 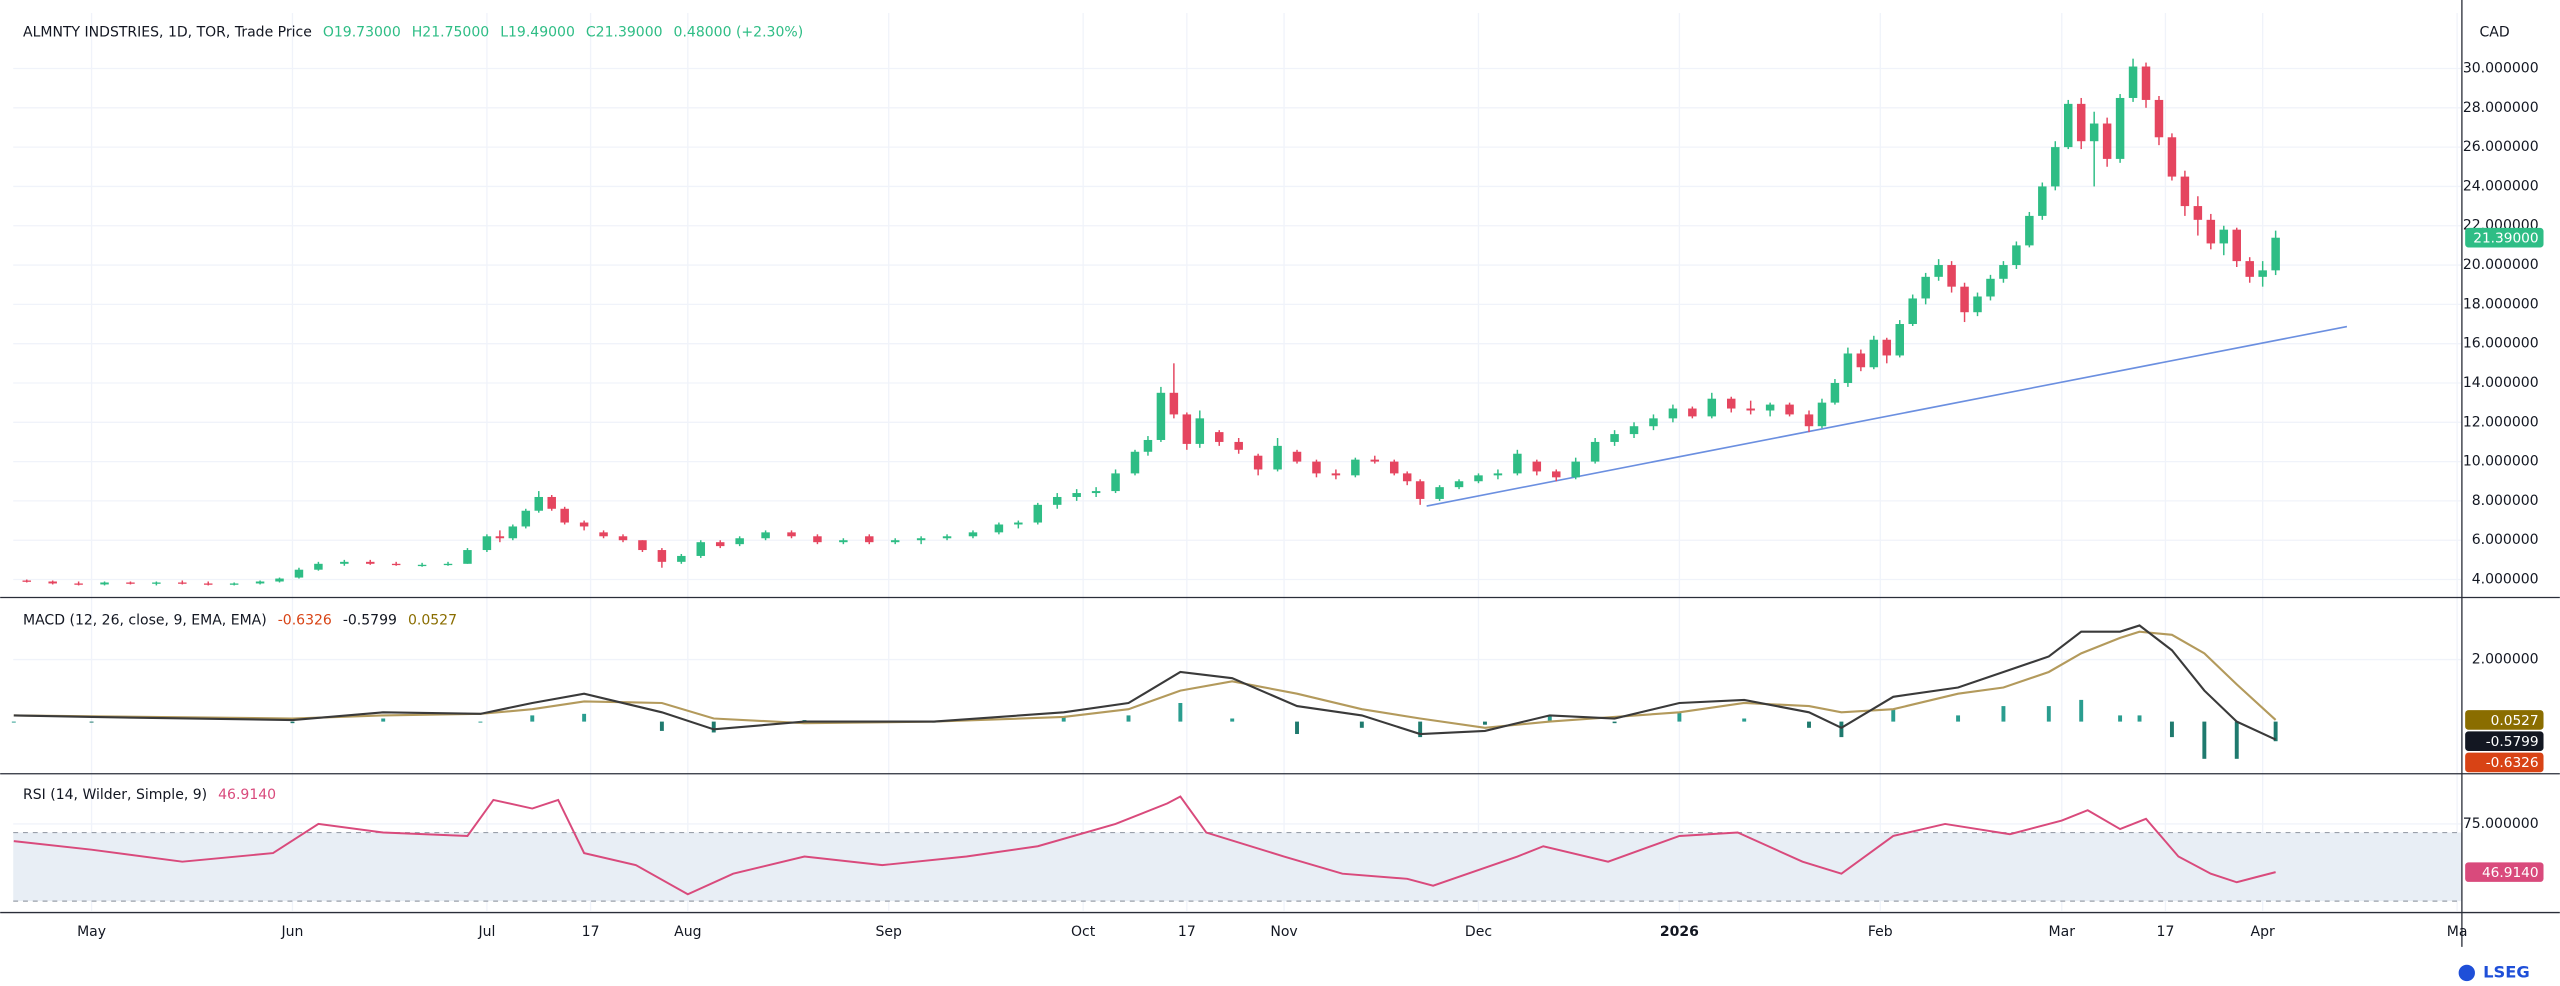 What do you see at coordinates (2457, 932) in the screenshot?
I see `x-tick-label: Ma` at bounding box center [2457, 932].